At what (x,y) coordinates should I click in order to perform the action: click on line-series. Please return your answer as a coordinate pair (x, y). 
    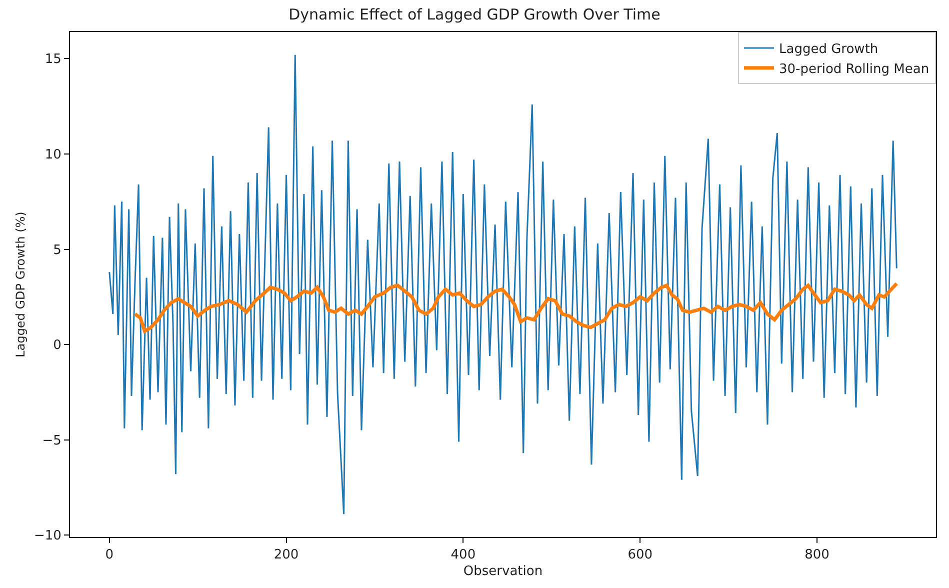
    Looking at the image, I should click on (515, 307).